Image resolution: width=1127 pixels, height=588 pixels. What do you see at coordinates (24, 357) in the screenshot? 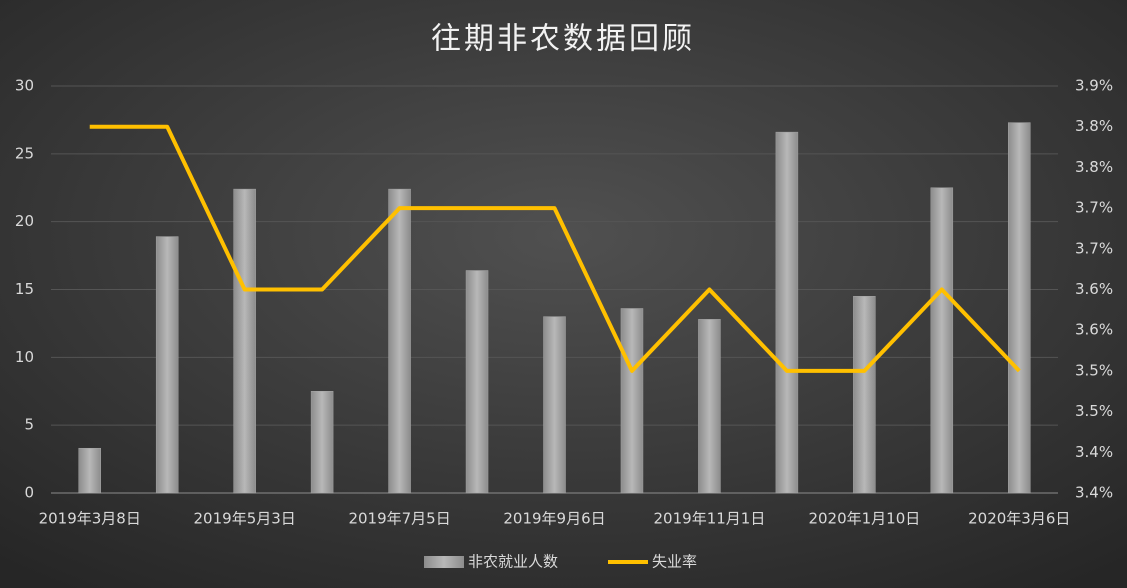
I see `y-tick-label: 10` at bounding box center [24, 357].